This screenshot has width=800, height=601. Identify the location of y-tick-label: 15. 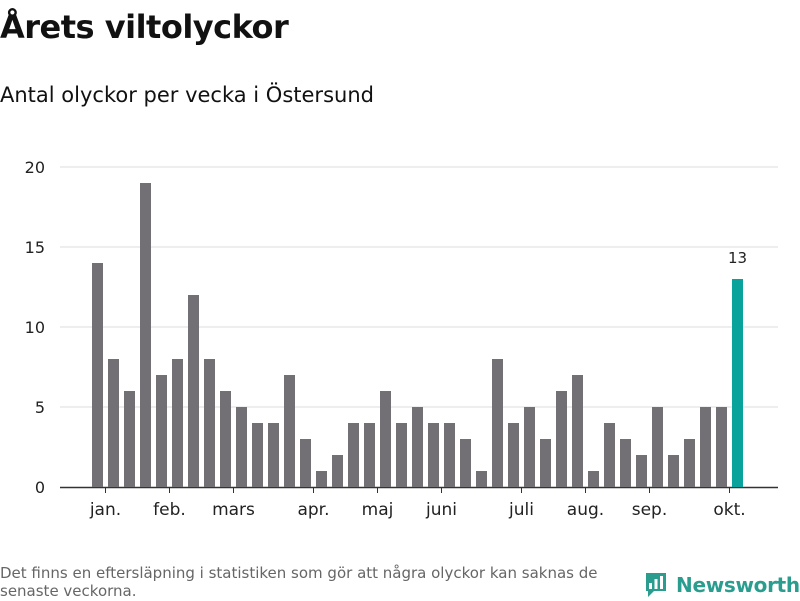
(35, 247).